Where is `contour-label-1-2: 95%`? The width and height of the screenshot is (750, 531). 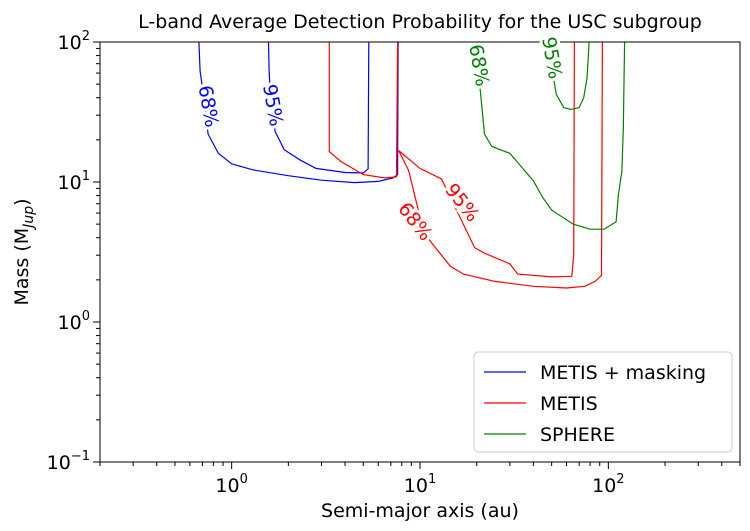
contour-label-1-2: 95% is located at coordinates (461, 202).